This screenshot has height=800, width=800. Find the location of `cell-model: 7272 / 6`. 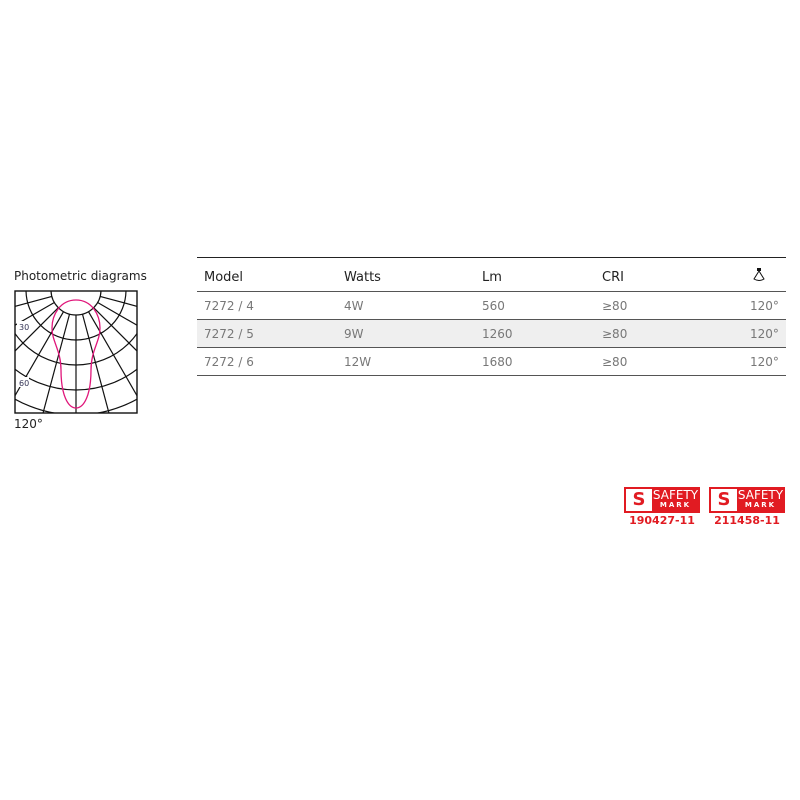

cell-model: 7272 / 6 is located at coordinates (267, 361).